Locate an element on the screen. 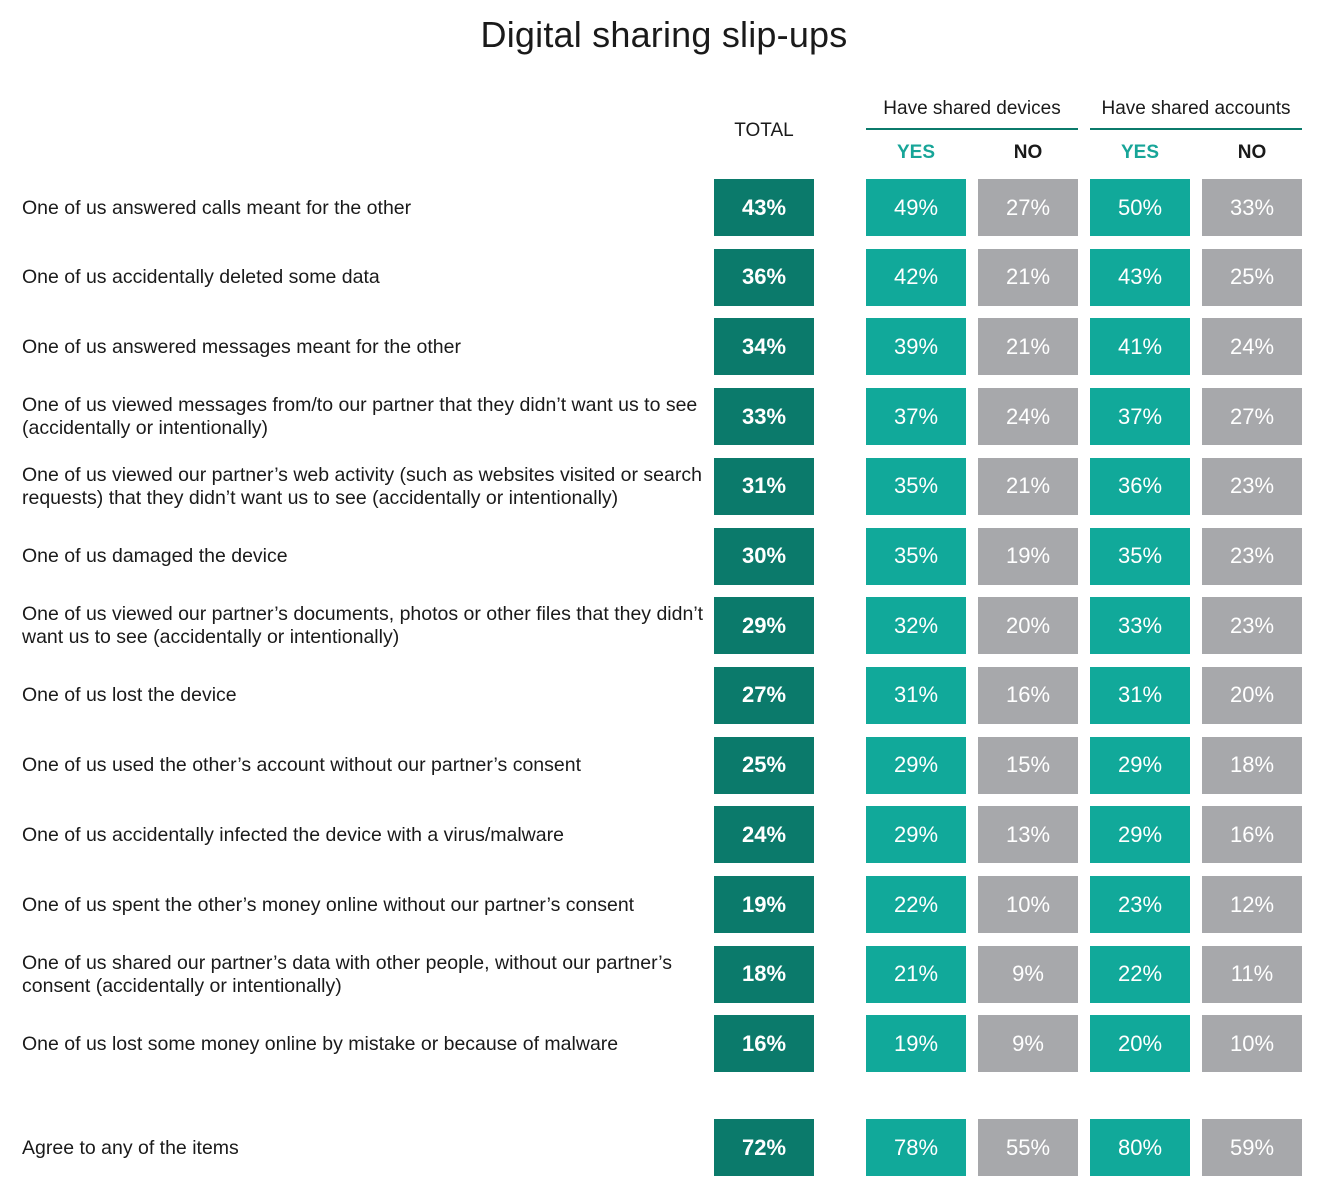  cell-devices-no-row-7: 20% is located at coordinates (1028, 626).